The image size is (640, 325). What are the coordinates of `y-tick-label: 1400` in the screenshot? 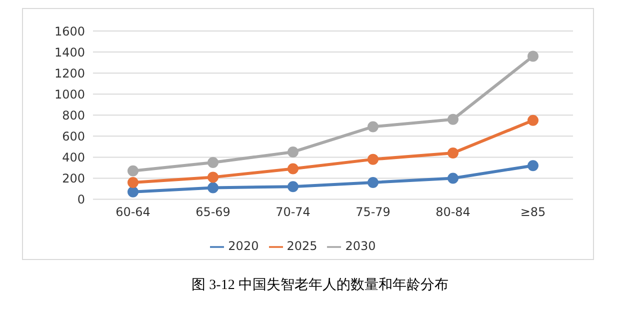 It's located at (69, 52).